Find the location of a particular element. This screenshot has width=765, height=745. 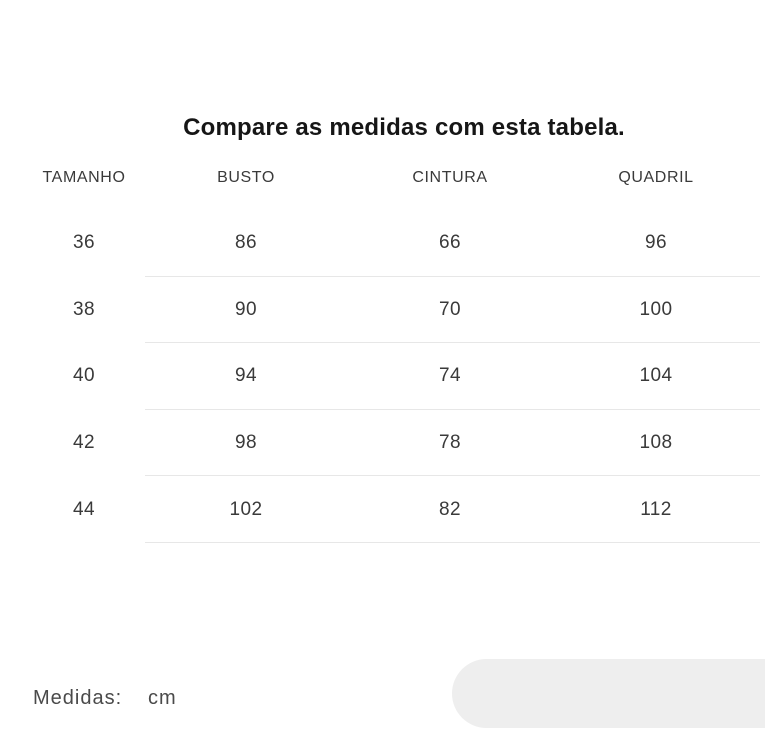

cell-tamanho: 36 is located at coordinates (84, 243).